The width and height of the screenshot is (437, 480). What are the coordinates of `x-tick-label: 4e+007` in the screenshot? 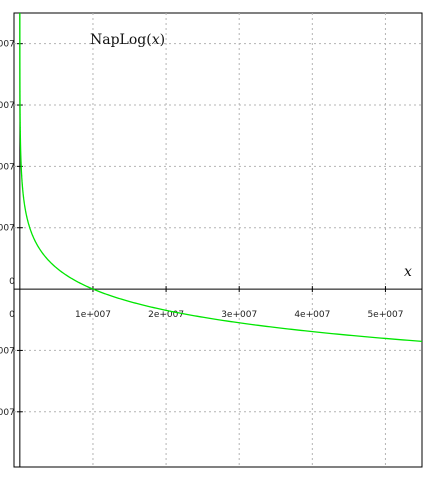 It's located at (312, 315).